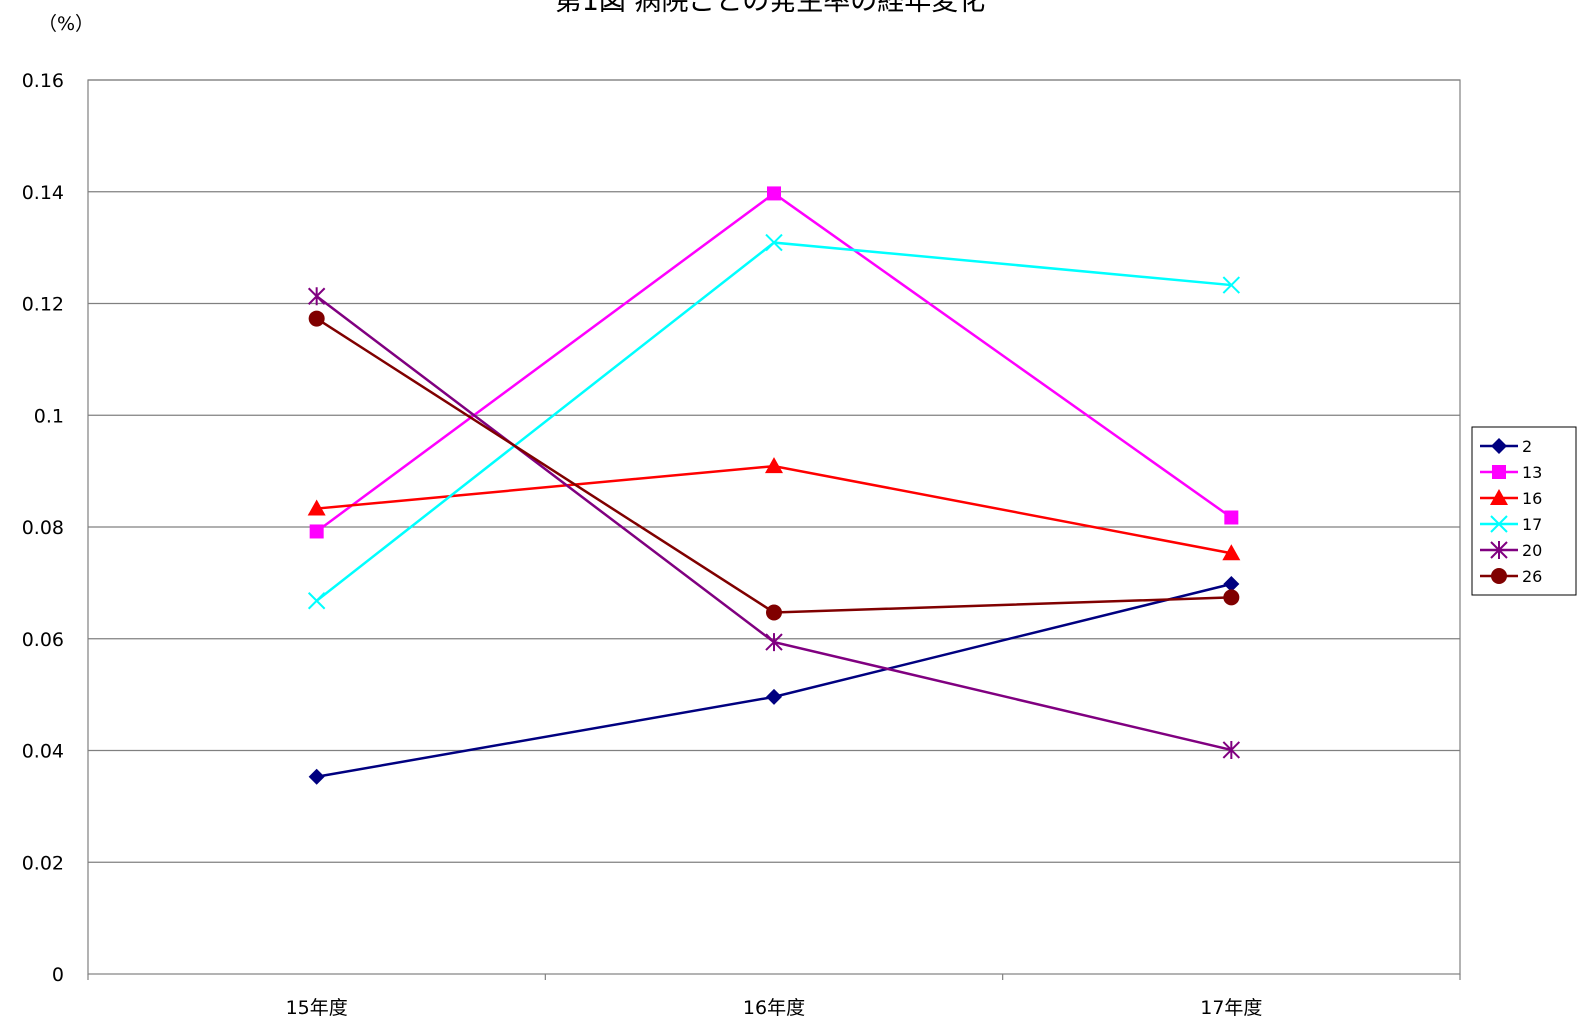  I want to click on y-axis: 0 0.02 0.04 0.06 0.08 0.1 0.12 0.14 0.16, so click(43, 528).